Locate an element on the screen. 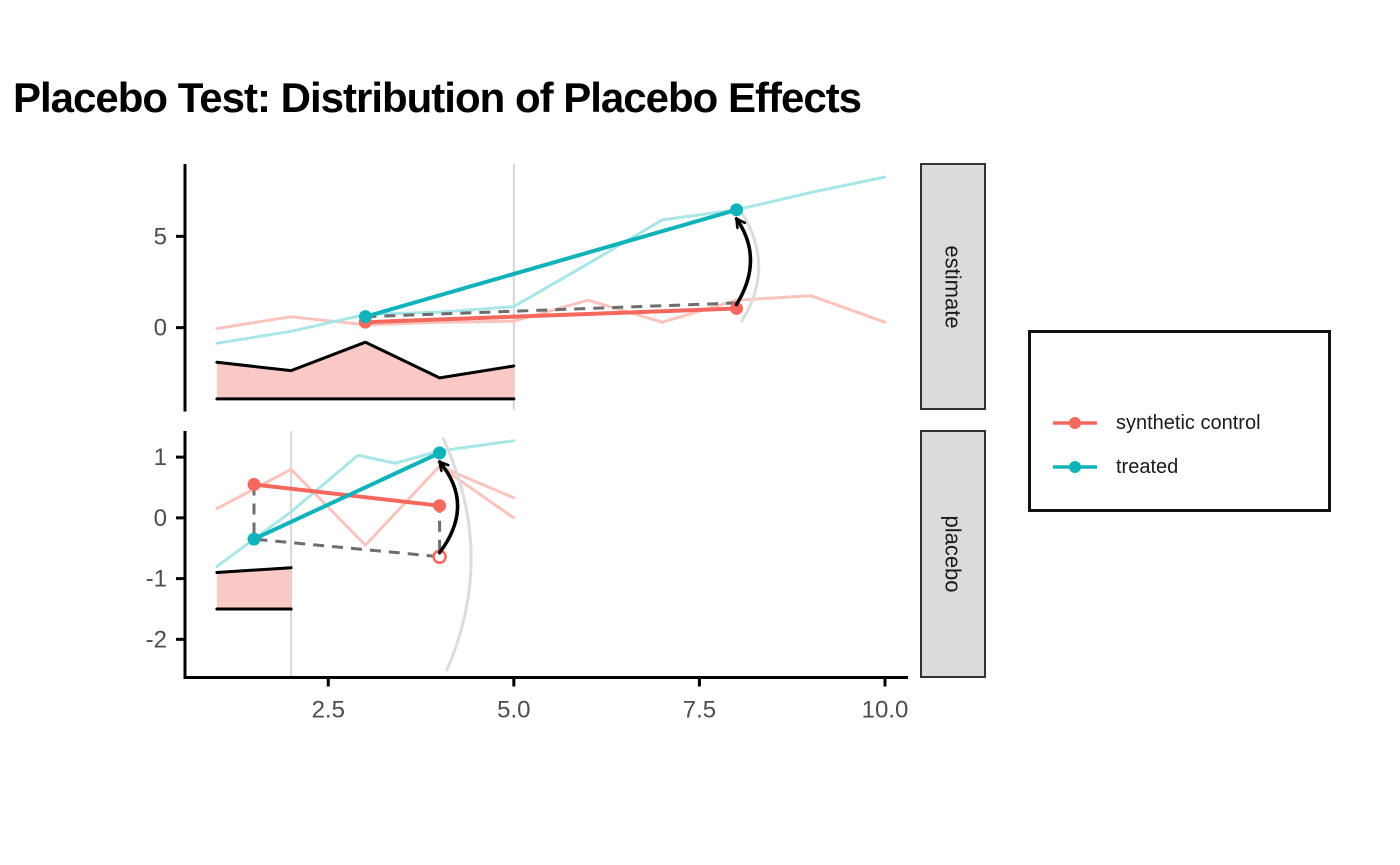 The height and width of the screenshot is (865, 1400). y-axis-tick-label: 1 is located at coordinates (160, 457).